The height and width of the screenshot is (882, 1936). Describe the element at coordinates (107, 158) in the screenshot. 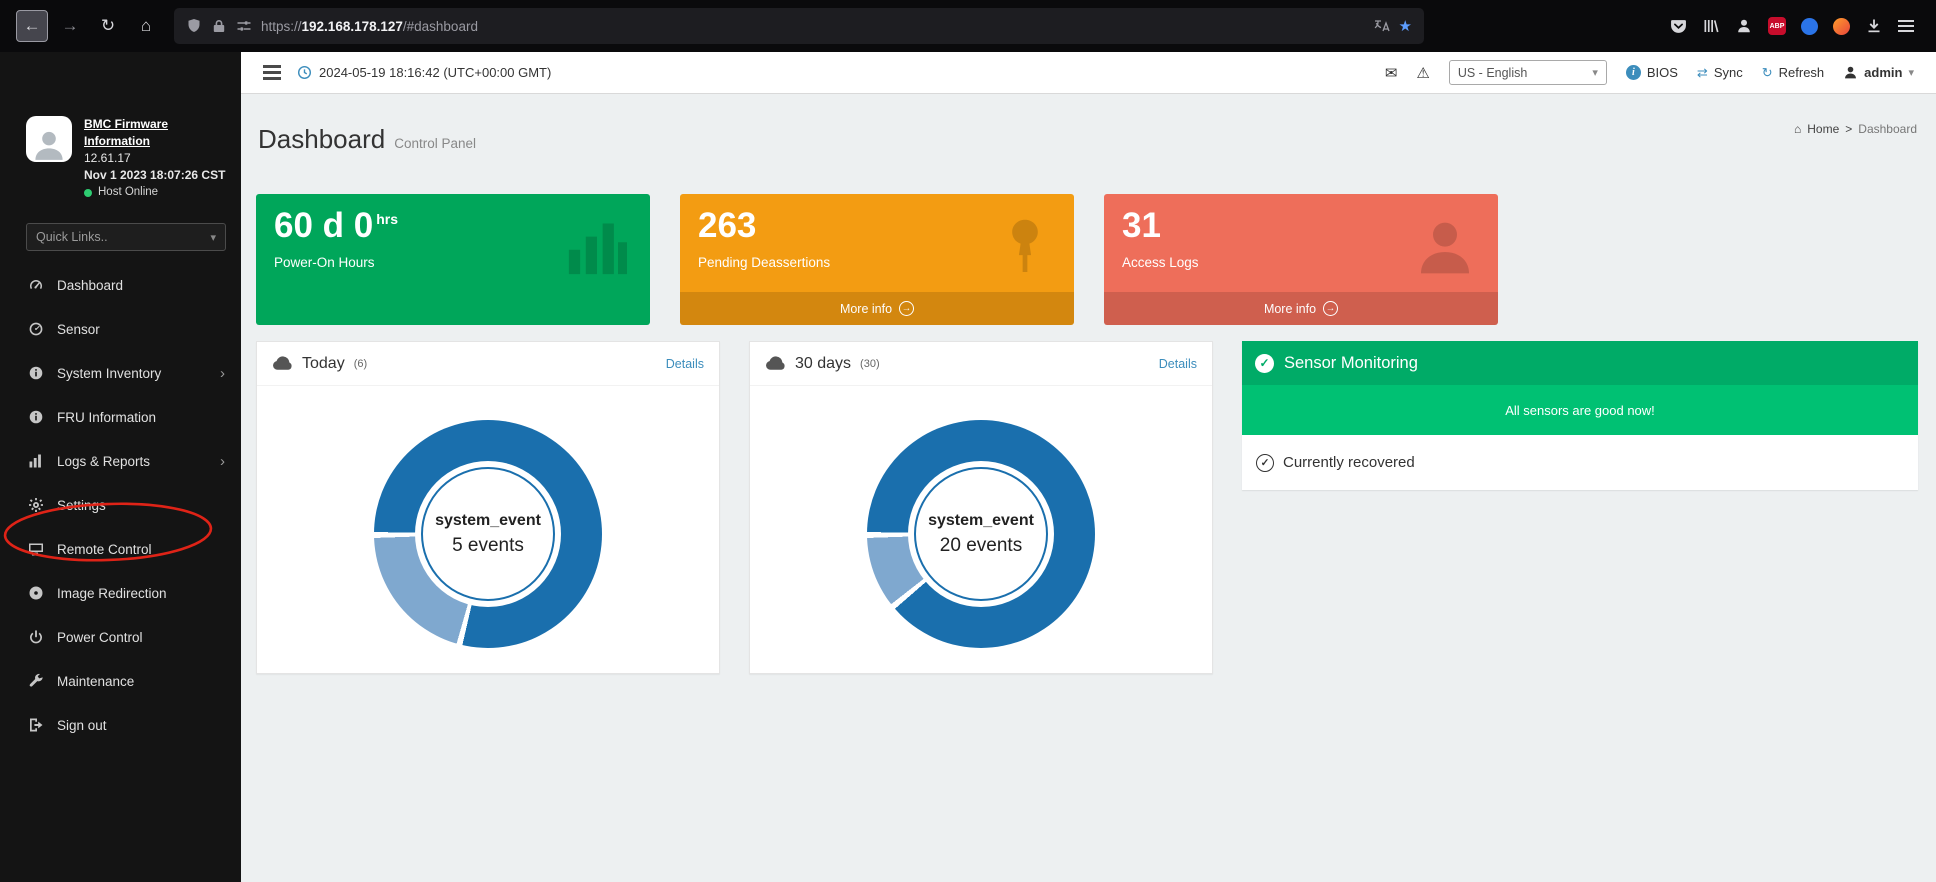

I see `firmware-version: 12.61.17` at that location.